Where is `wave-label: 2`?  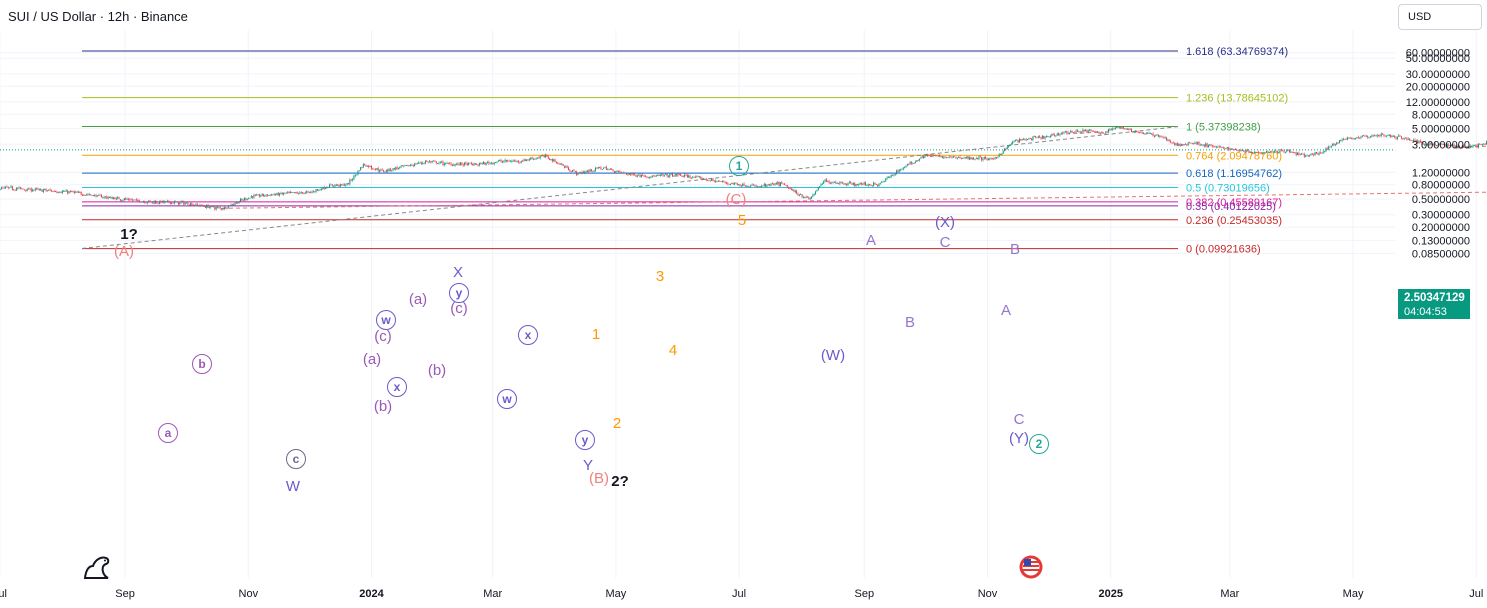
wave-label: 2 is located at coordinates (1039, 444).